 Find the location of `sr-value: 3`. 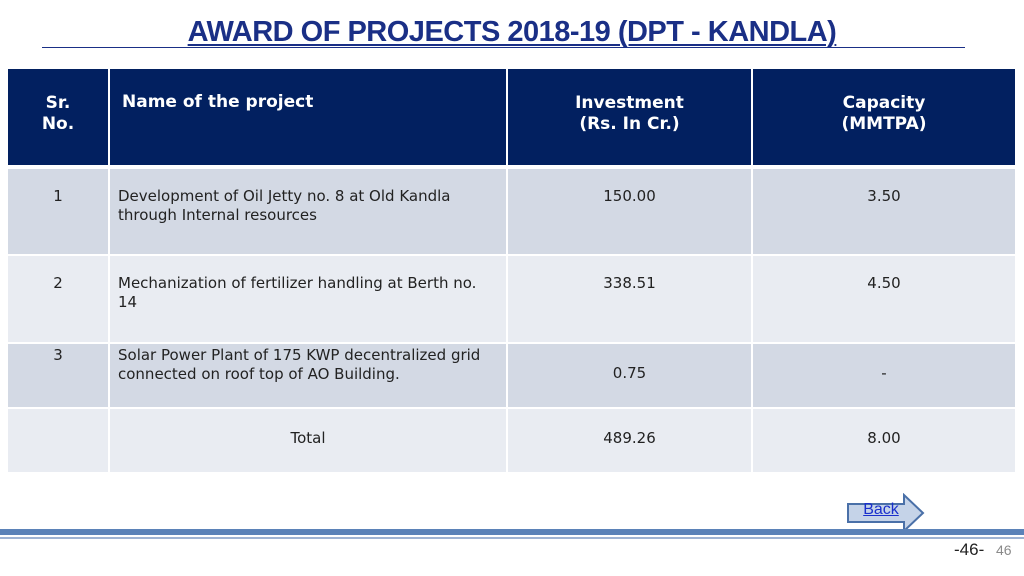

sr-value: 3 is located at coordinates (58, 355).